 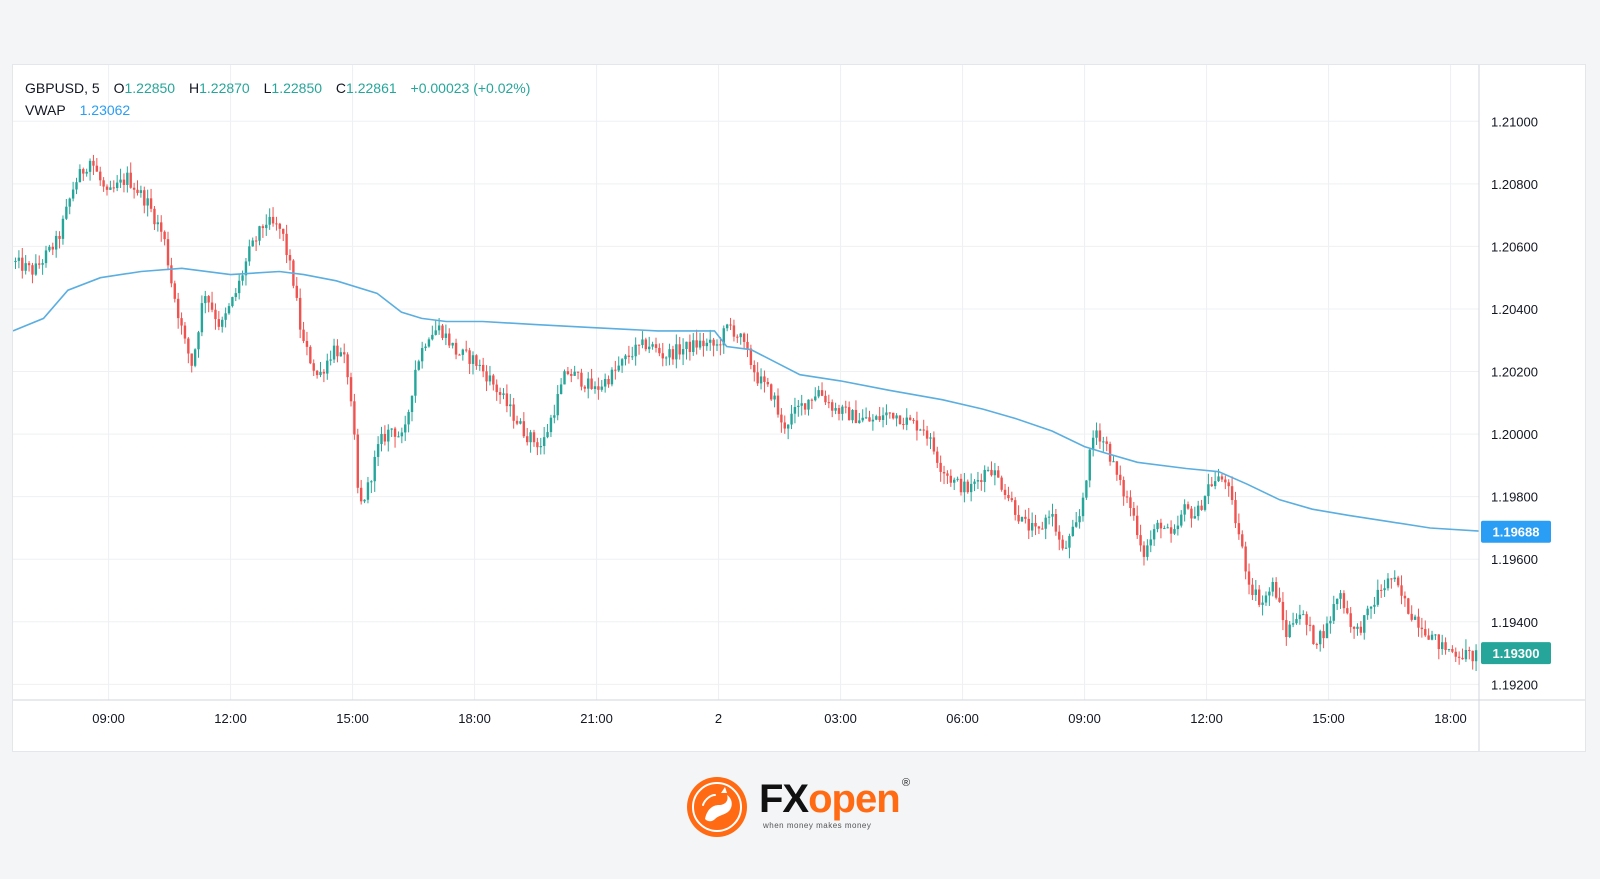 I want to click on x-tick-label: 21:00, so click(x=596, y=718).